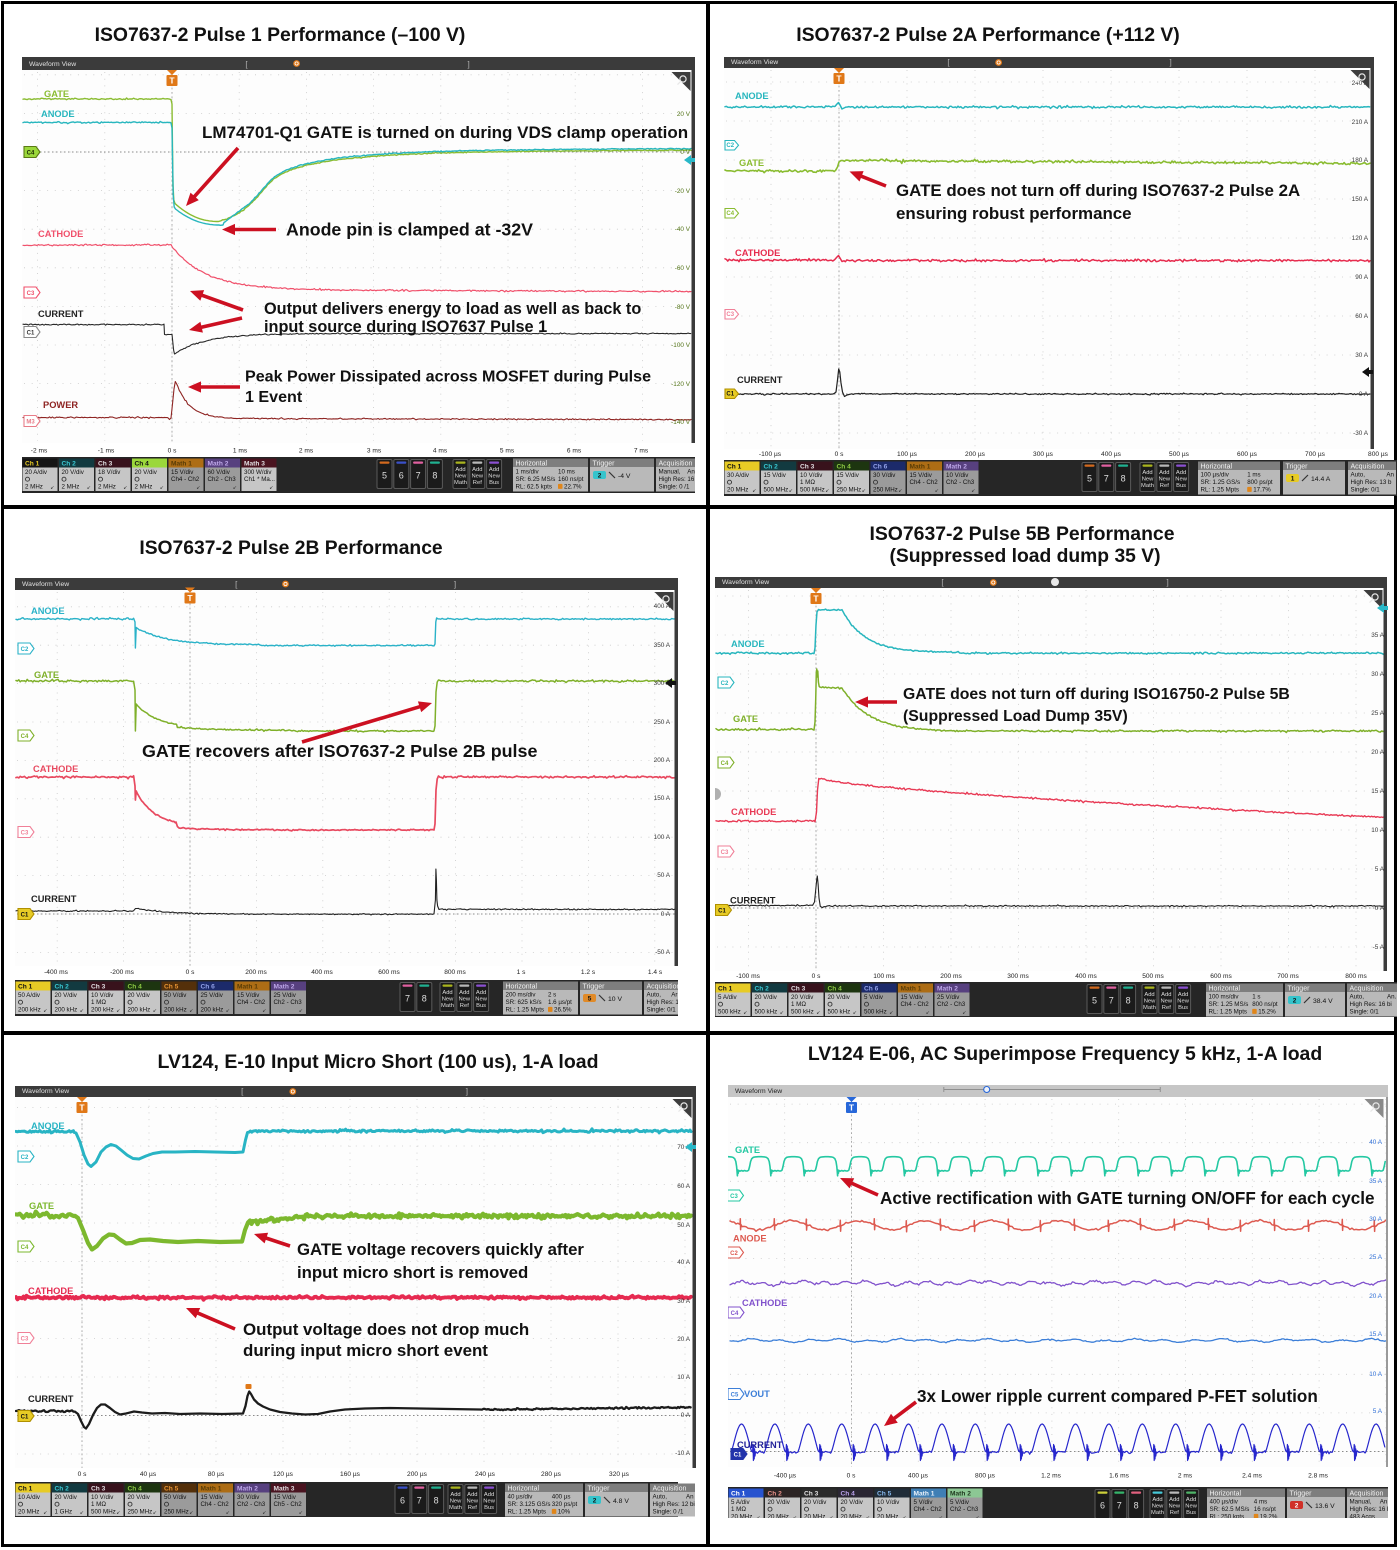  I want to click on svg-text: 35 A, so click(1378, 635).